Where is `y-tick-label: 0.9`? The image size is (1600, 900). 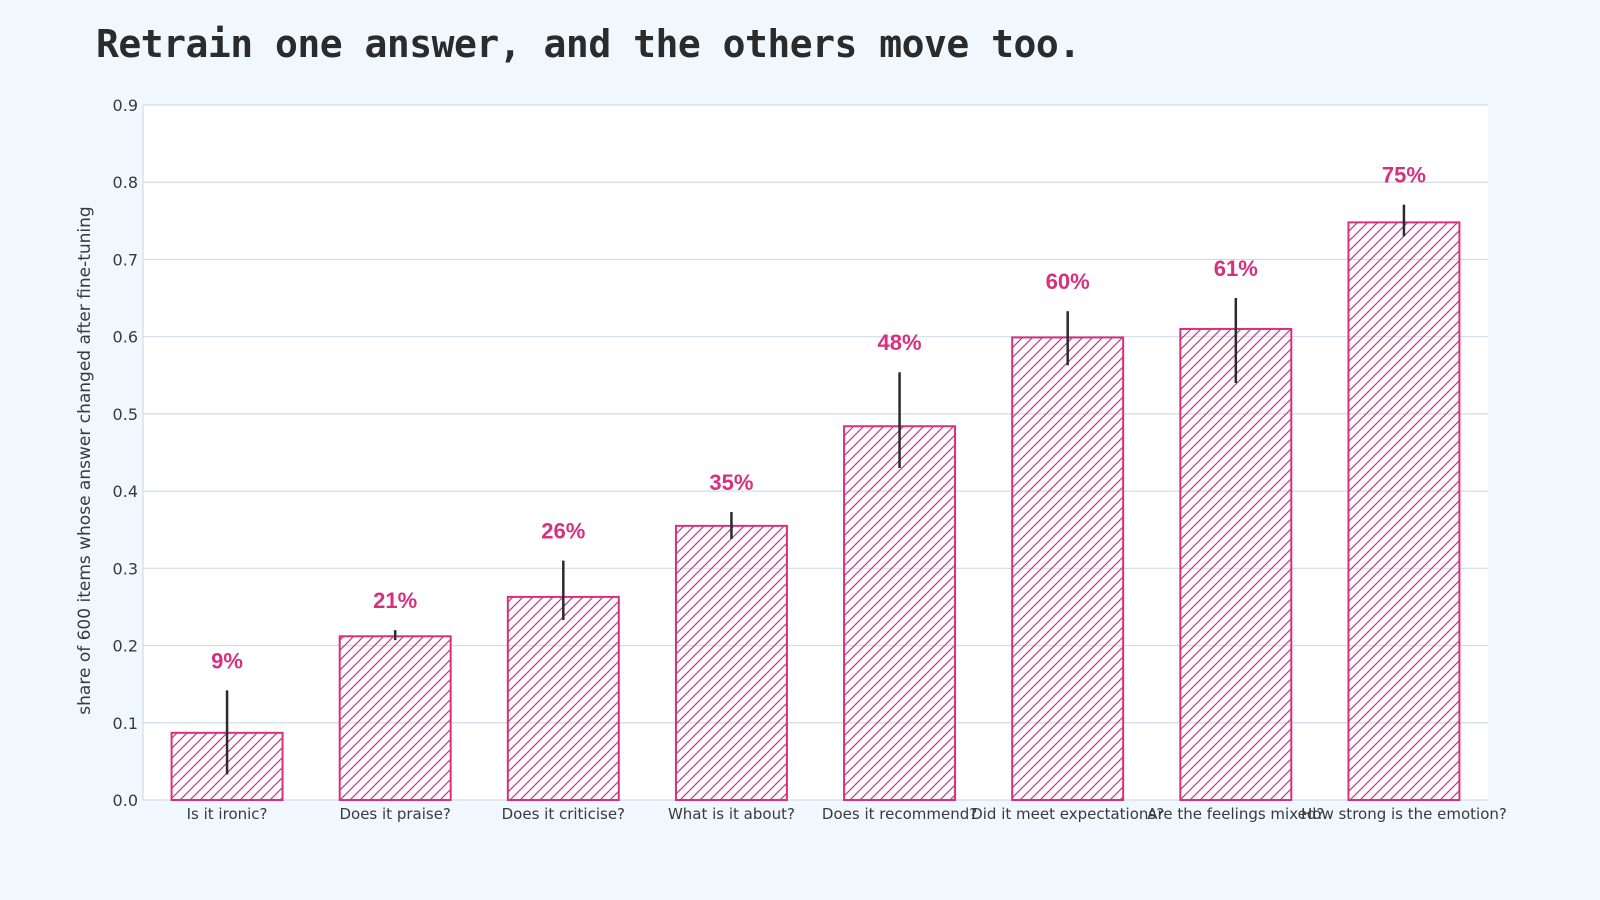
y-tick-label: 0.9 is located at coordinates (125, 105).